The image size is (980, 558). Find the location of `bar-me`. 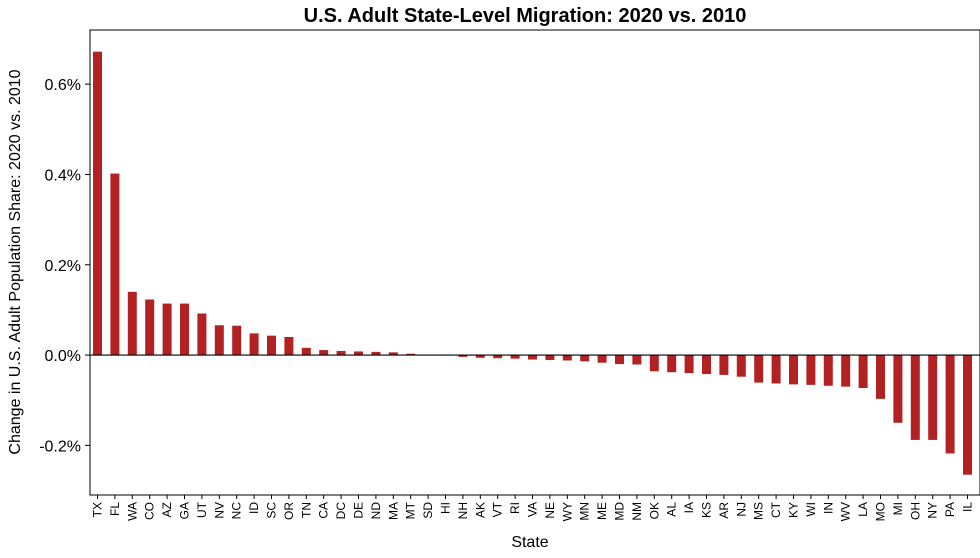

bar-me is located at coordinates (602, 359).